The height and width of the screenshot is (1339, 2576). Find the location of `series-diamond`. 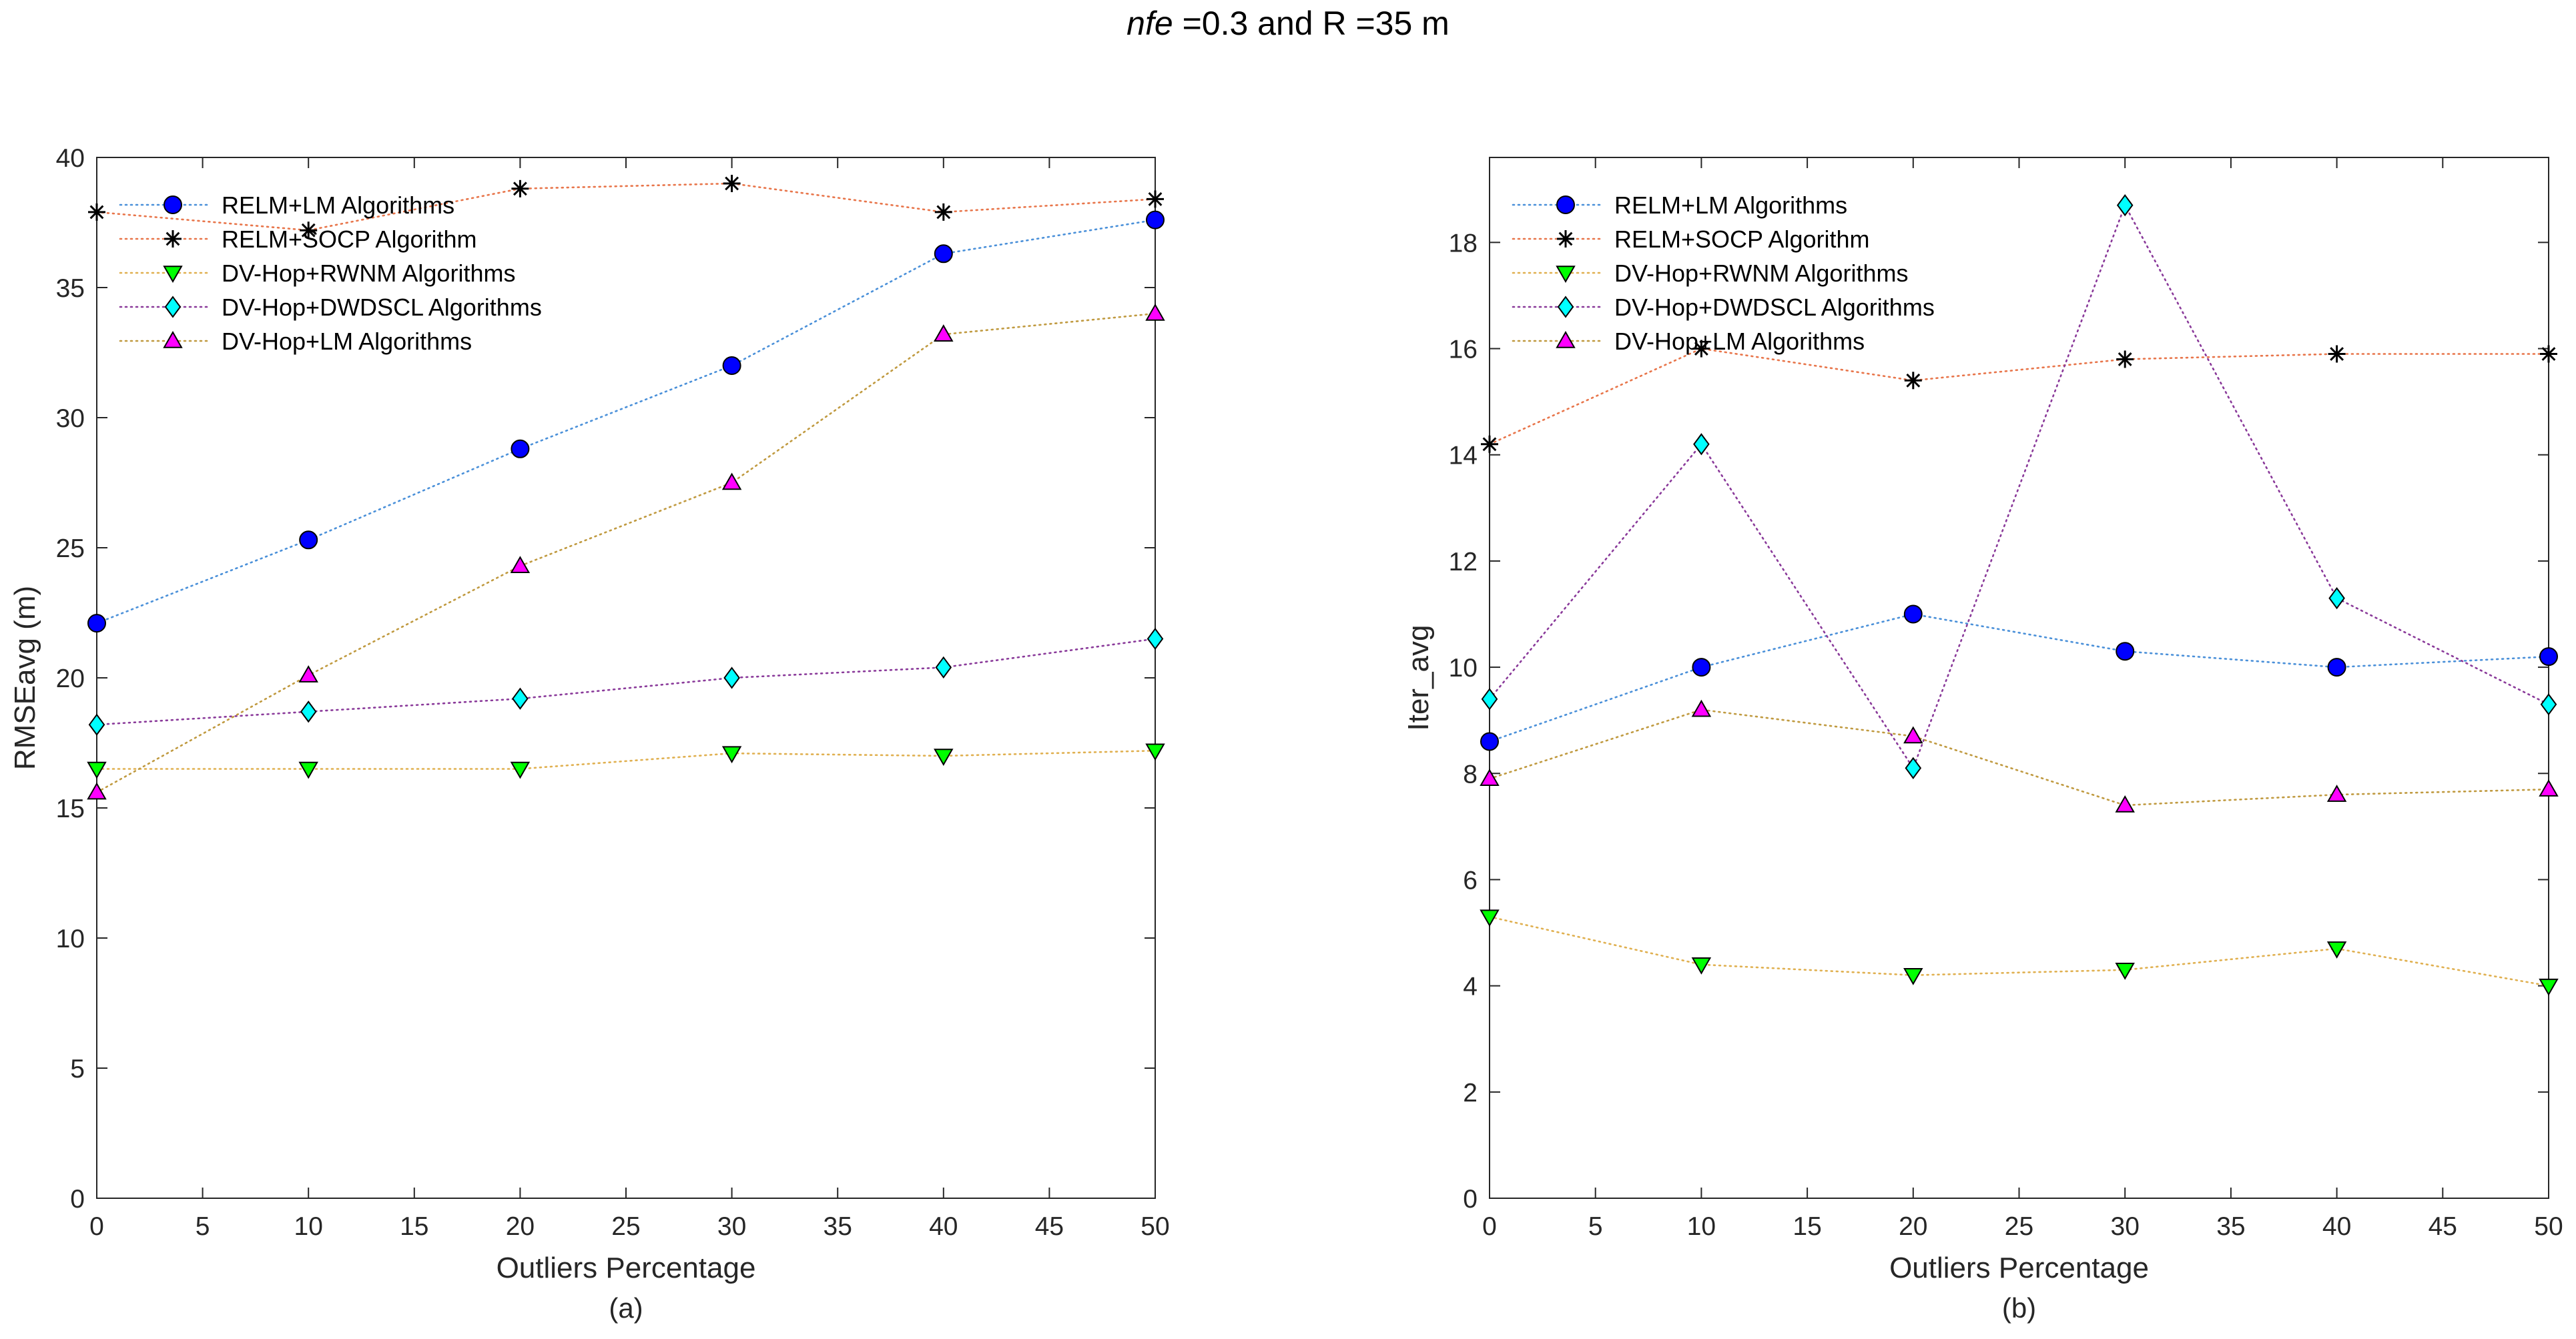

series-diamond is located at coordinates (626, 681).